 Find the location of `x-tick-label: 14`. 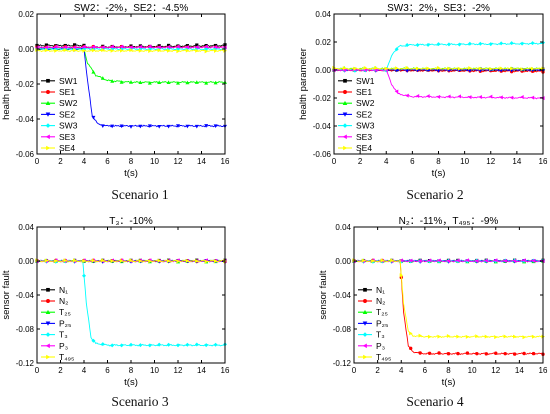

x-tick-label: 14 is located at coordinates (201, 161).